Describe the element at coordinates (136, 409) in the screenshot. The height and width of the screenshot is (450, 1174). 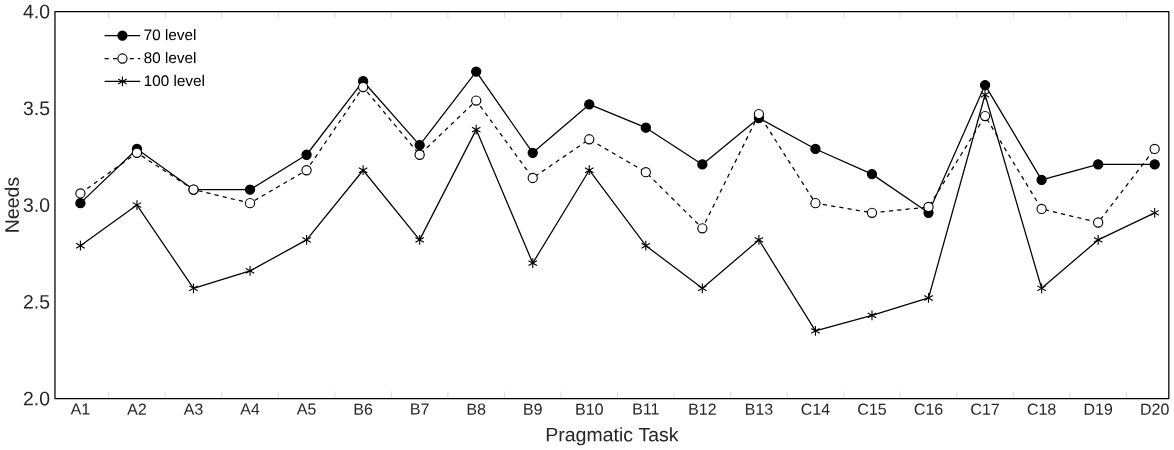
I see `x-tick-label: A2` at that location.